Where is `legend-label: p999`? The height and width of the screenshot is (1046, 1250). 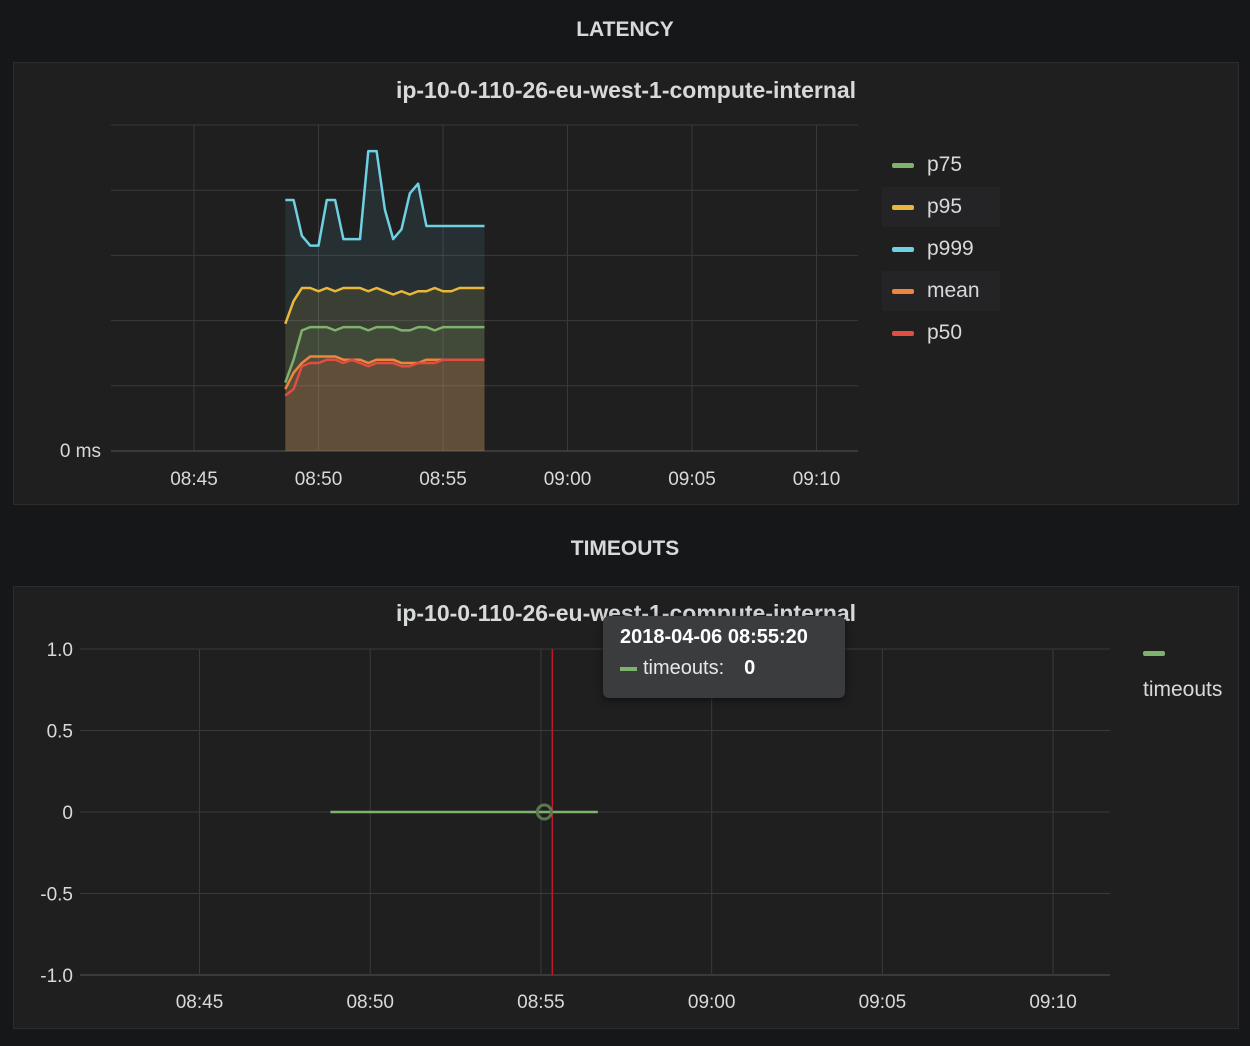 legend-label: p999 is located at coordinates (950, 248).